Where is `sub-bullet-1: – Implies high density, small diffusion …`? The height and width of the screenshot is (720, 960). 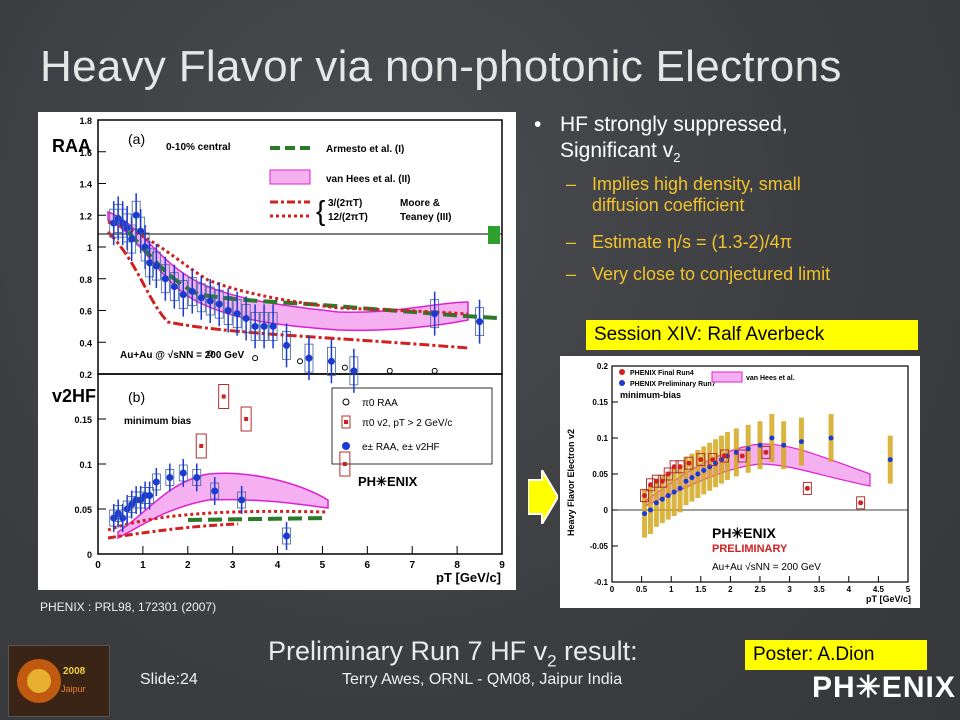 sub-bullet-1: – Implies high density, small diffusion … is located at coordinates (683, 194).